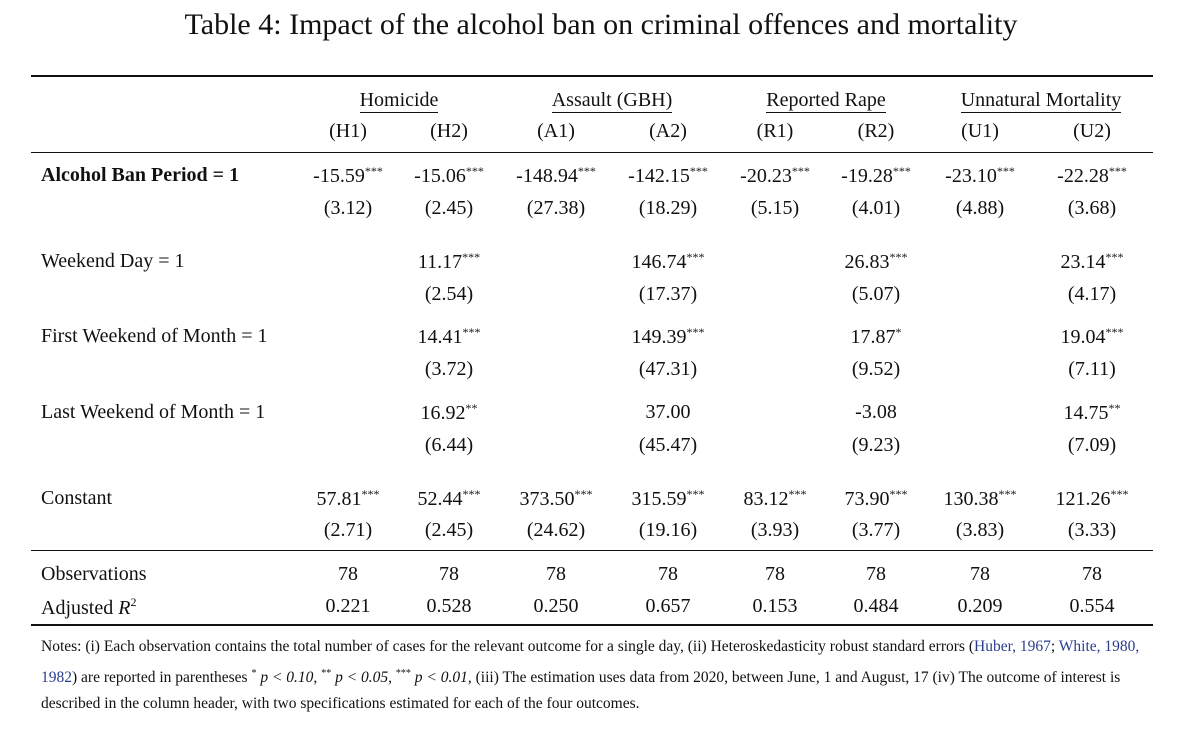 The height and width of the screenshot is (734, 1202). What do you see at coordinates (590, 662) in the screenshot?
I see `citation-white: White, 1980, 1982` at bounding box center [590, 662].